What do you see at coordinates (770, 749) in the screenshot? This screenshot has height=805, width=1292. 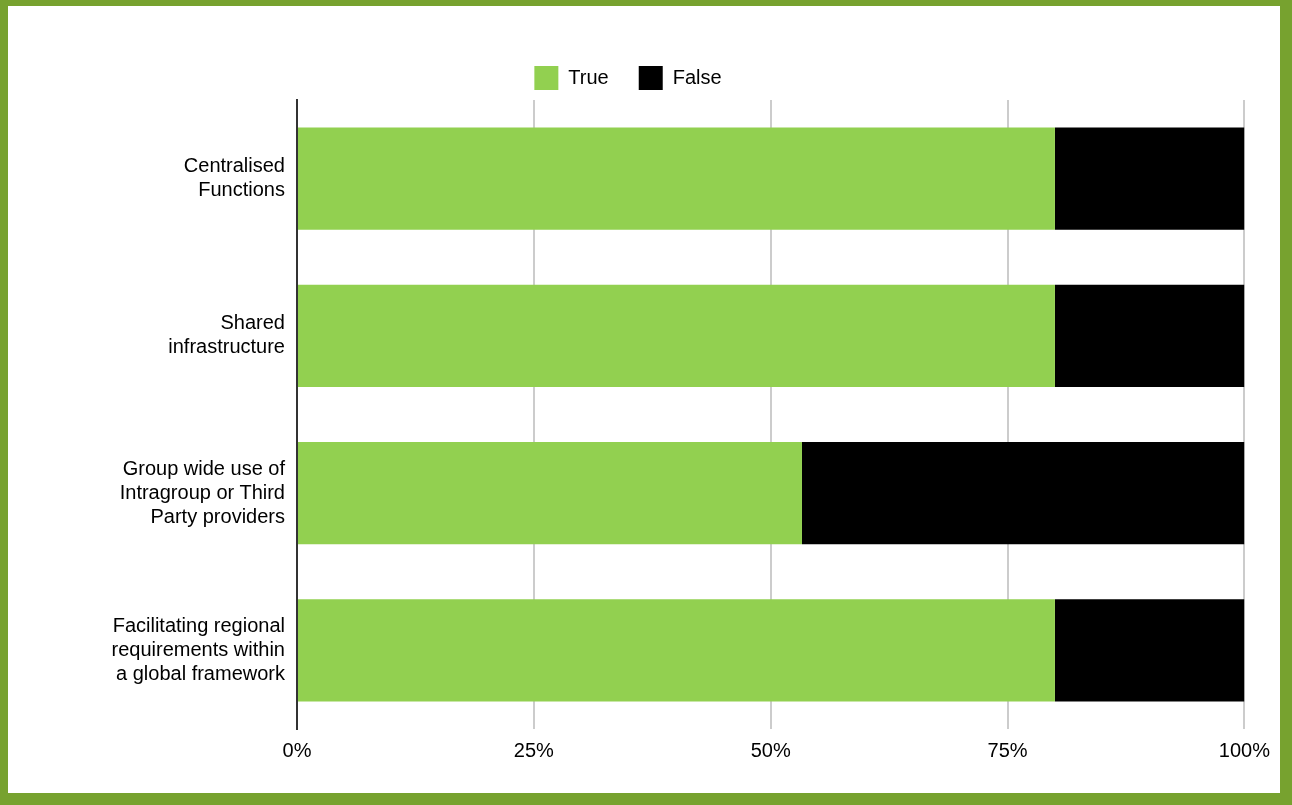 I see `x-tick-label: 50%` at bounding box center [770, 749].